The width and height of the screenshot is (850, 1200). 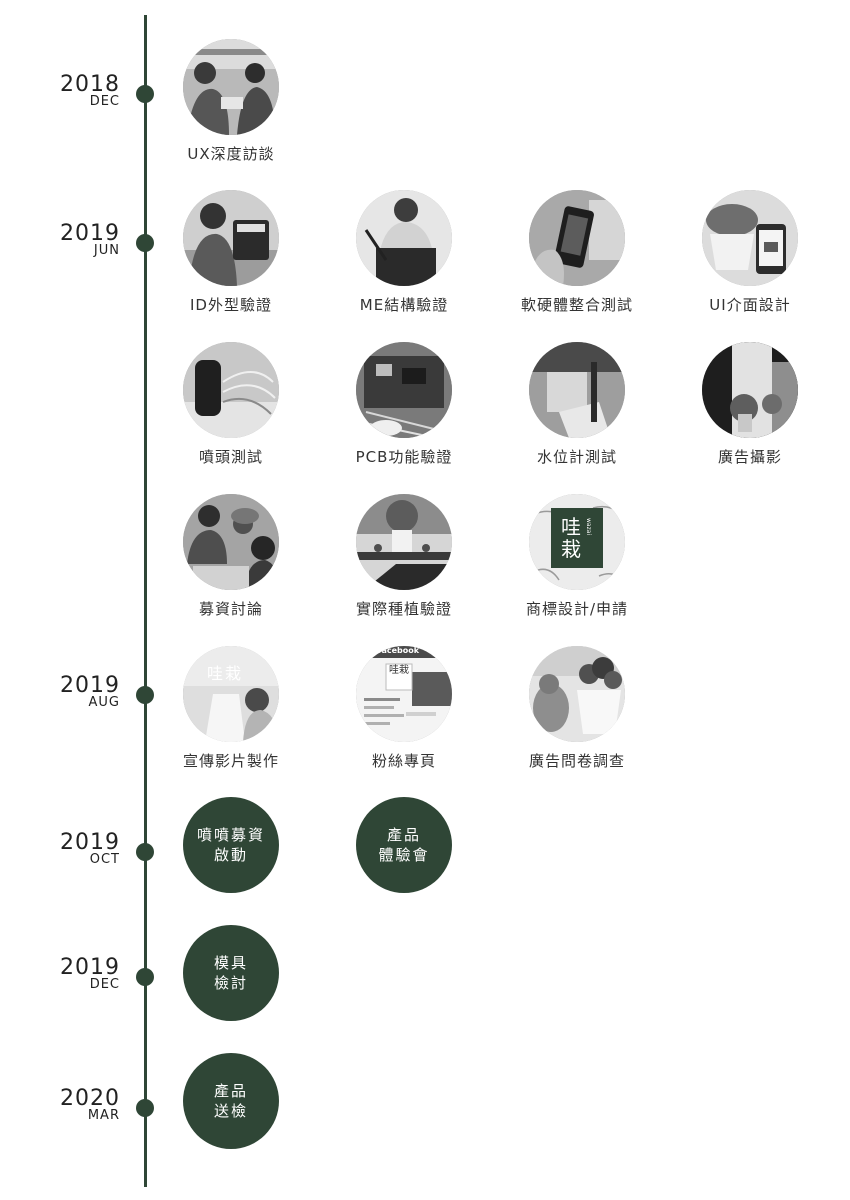 What do you see at coordinates (577, 390) in the screenshot?
I see `water-gauge-test-photo` at bounding box center [577, 390].